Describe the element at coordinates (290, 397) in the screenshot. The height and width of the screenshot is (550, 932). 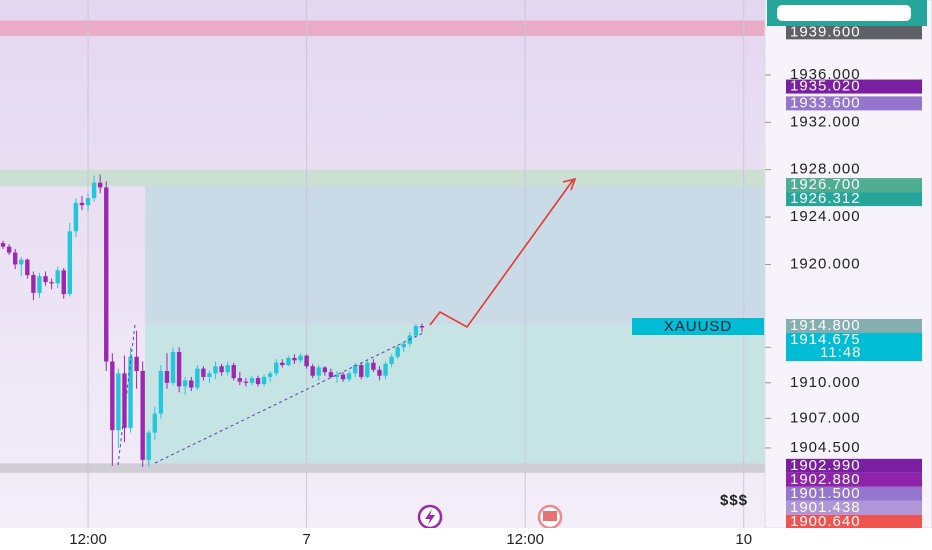
I see `trend-line` at that location.